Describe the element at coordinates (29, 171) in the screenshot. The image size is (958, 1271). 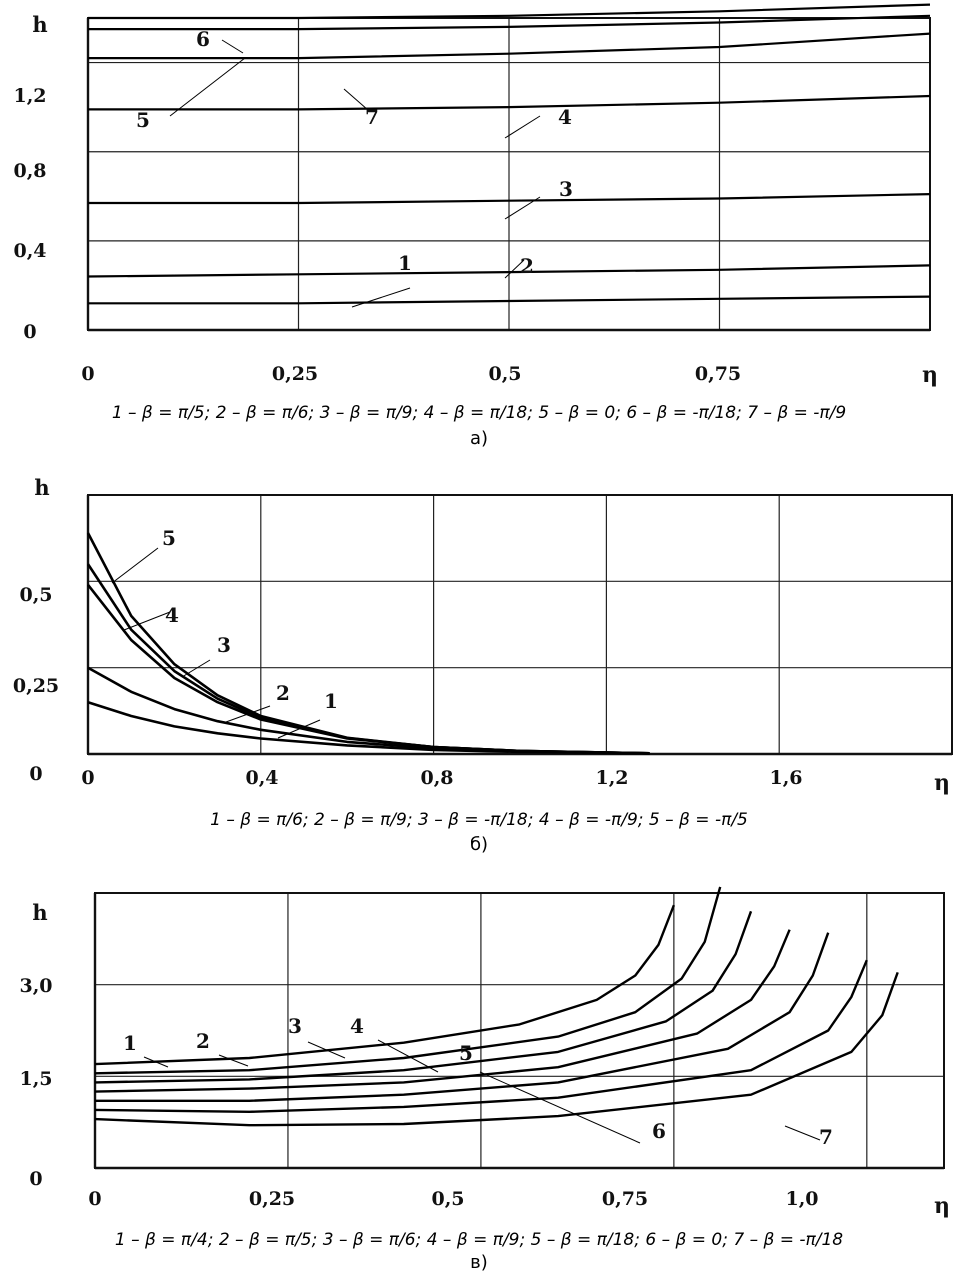
I see `y-tick-label: 0,8` at that location.